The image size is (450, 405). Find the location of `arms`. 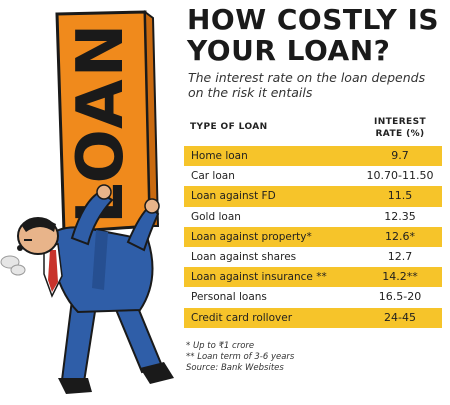

arms is located at coordinates (115, 218).